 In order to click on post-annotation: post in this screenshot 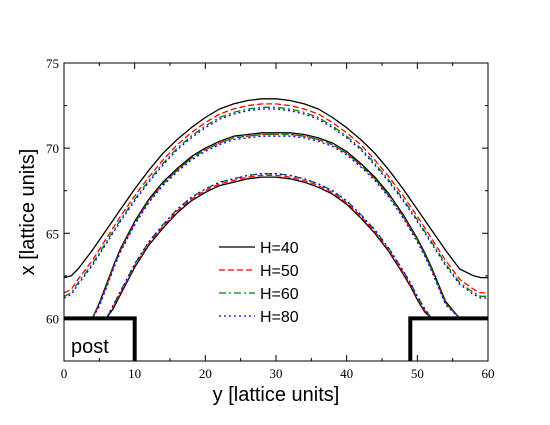, I will do `click(90, 347)`.